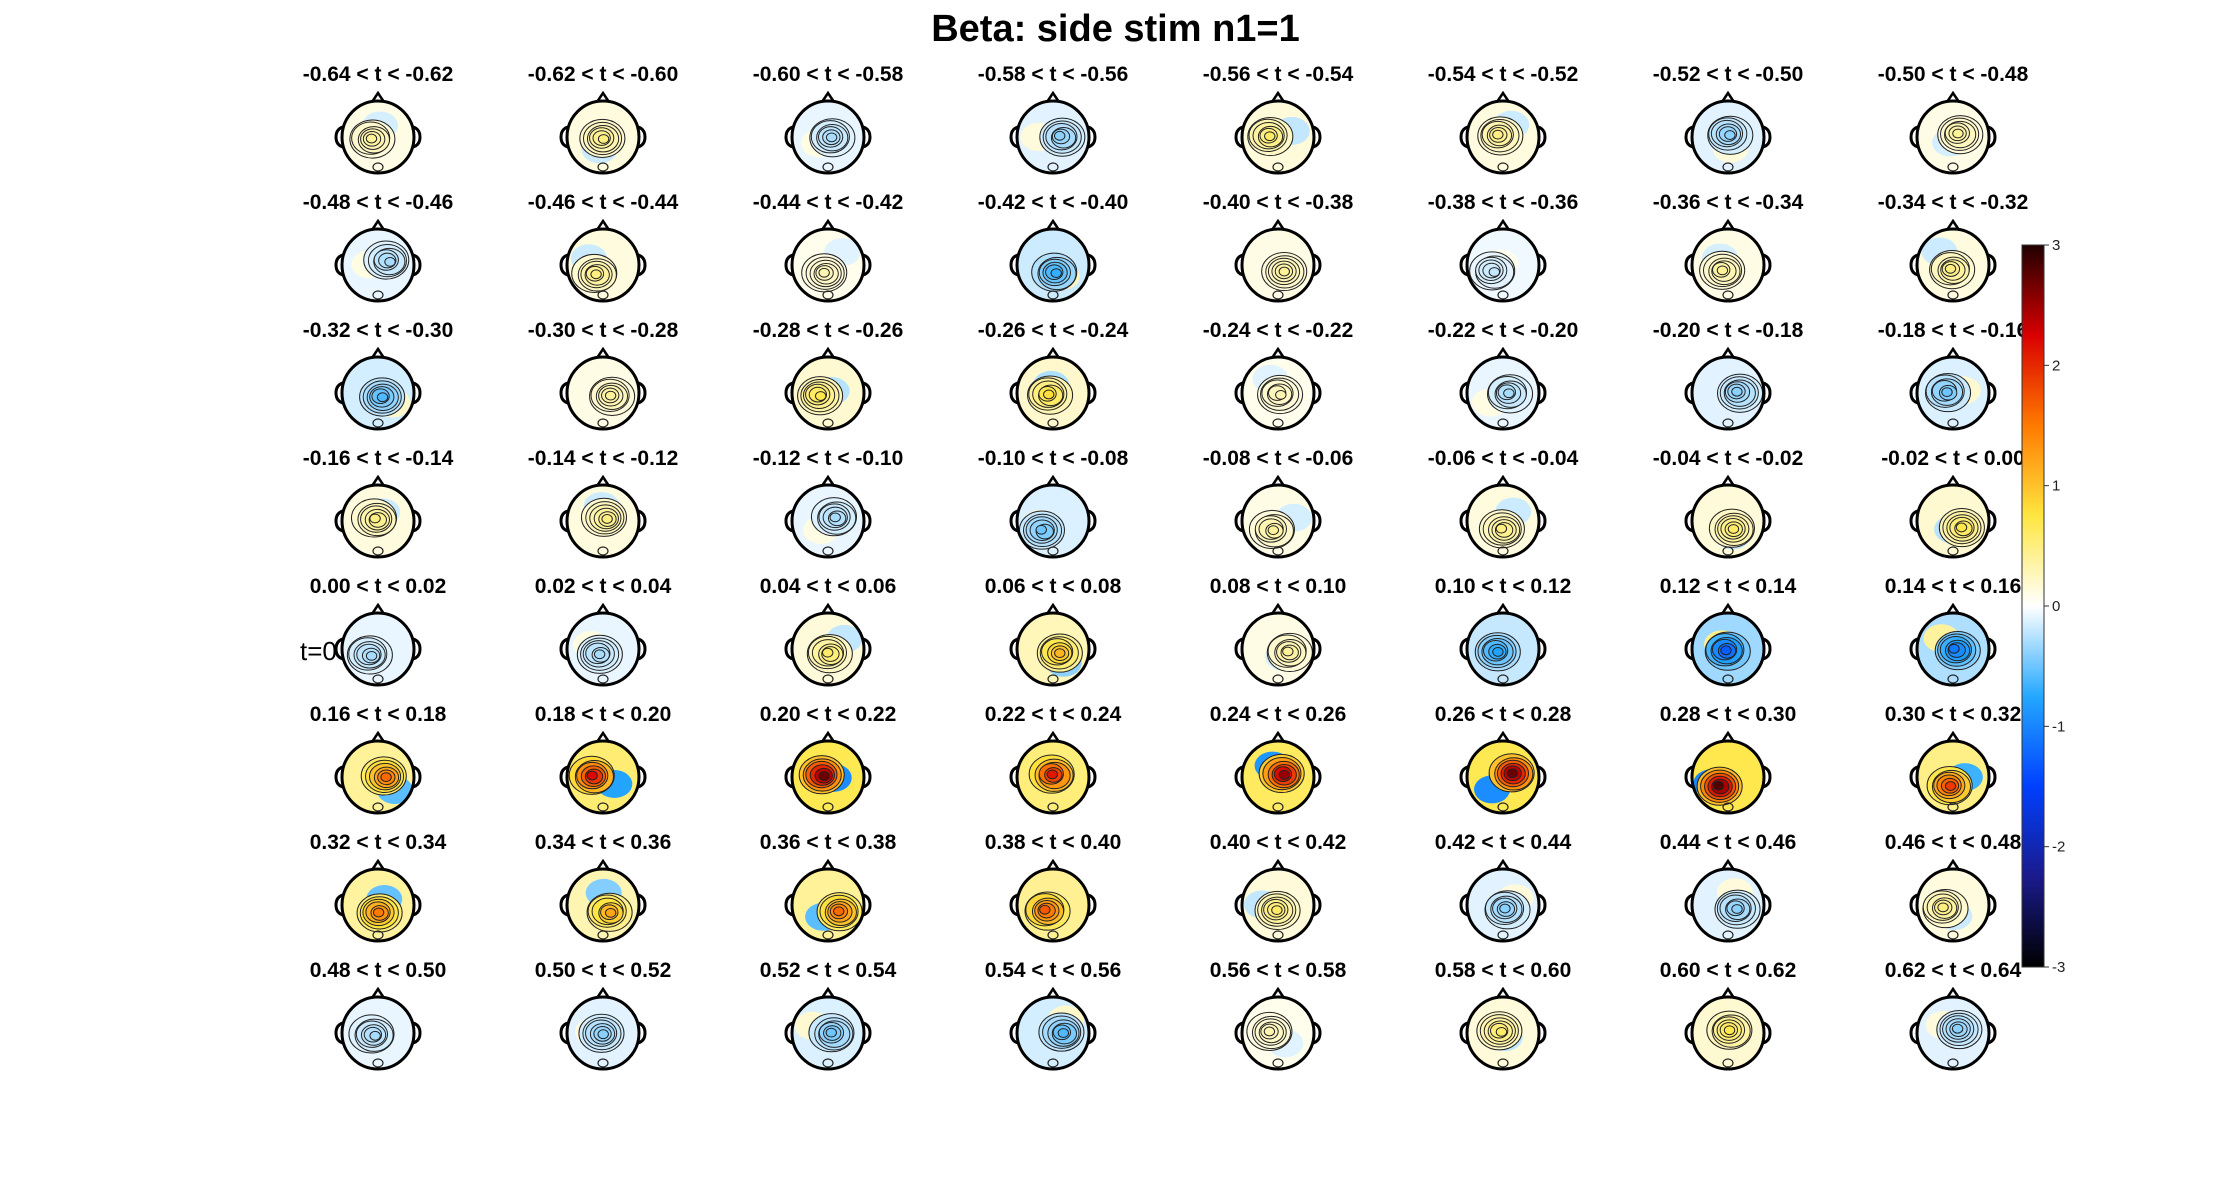 The width and height of the screenshot is (2231, 1203). Describe the element at coordinates (1053, 842) in the screenshot. I see `panel-title: 0.38 < t < 0.40` at that location.